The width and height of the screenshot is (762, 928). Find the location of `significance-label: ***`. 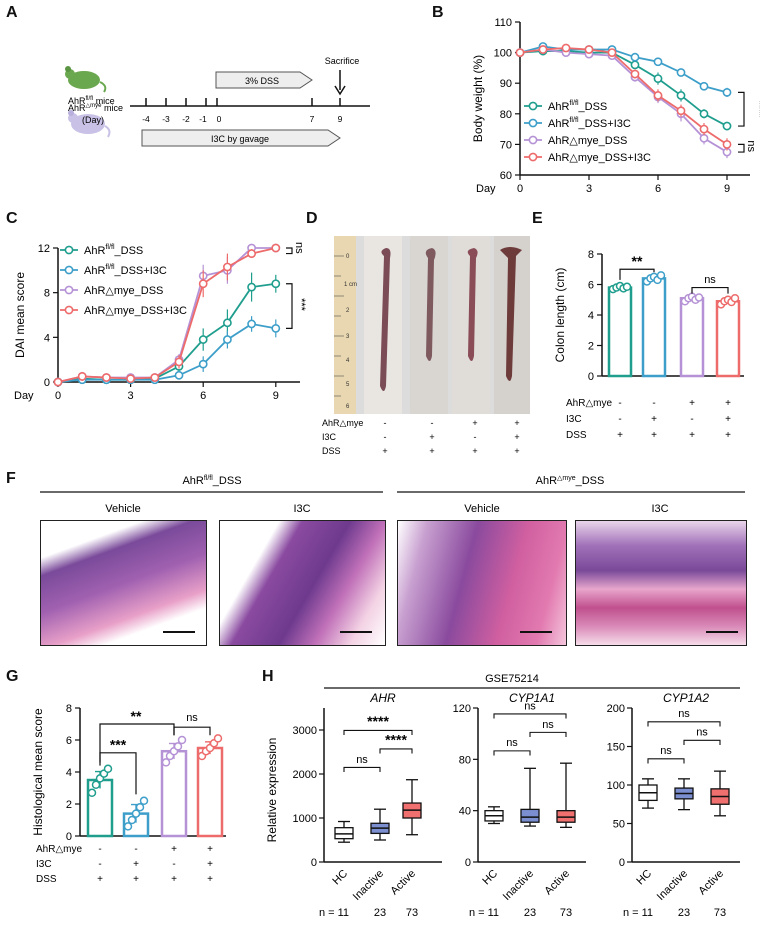

significance-label: *** is located at coordinates (301, 305).